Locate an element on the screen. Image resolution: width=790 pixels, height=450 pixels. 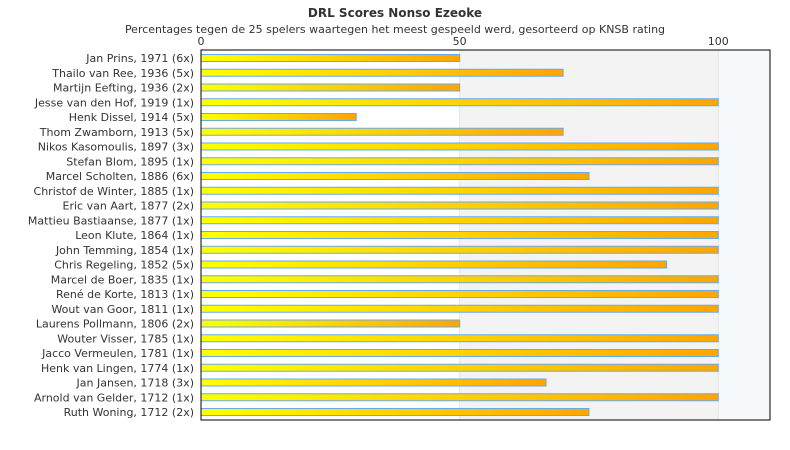
category-label: Jan Prins, 1971 (6x) is located at coordinates (139, 58).